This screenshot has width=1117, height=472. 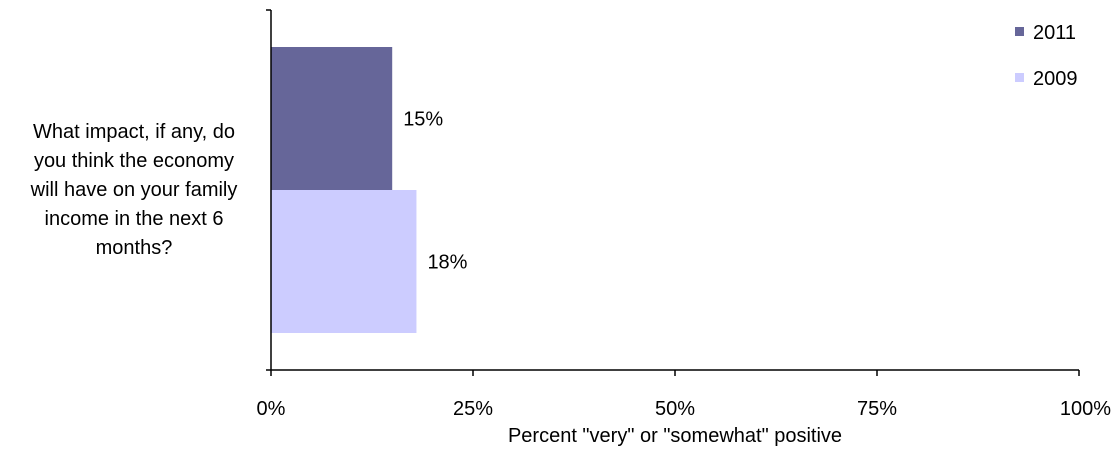 What do you see at coordinates (134, 132) in the screenshot?
I see `category-label-line: What impact, if any, do` at bounding box center [134, 132].